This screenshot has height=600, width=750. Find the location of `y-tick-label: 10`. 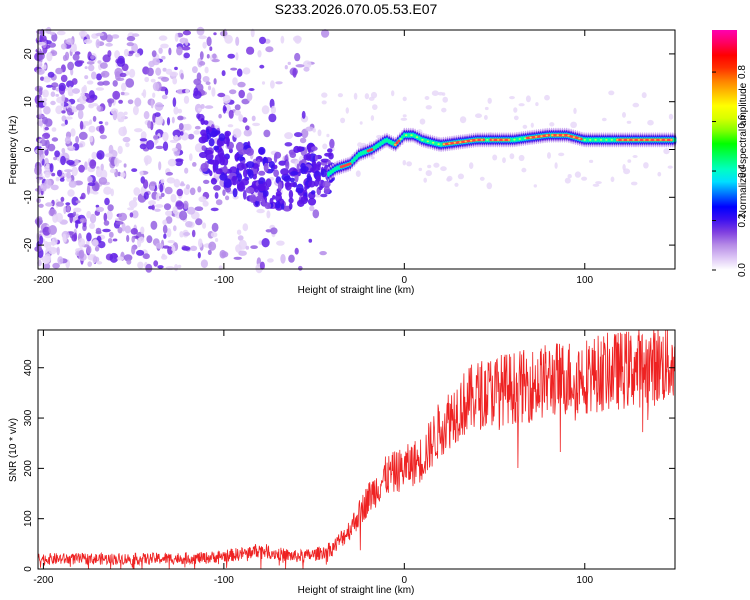

y-tick-label: 10 is located at coordinates (28, 102).